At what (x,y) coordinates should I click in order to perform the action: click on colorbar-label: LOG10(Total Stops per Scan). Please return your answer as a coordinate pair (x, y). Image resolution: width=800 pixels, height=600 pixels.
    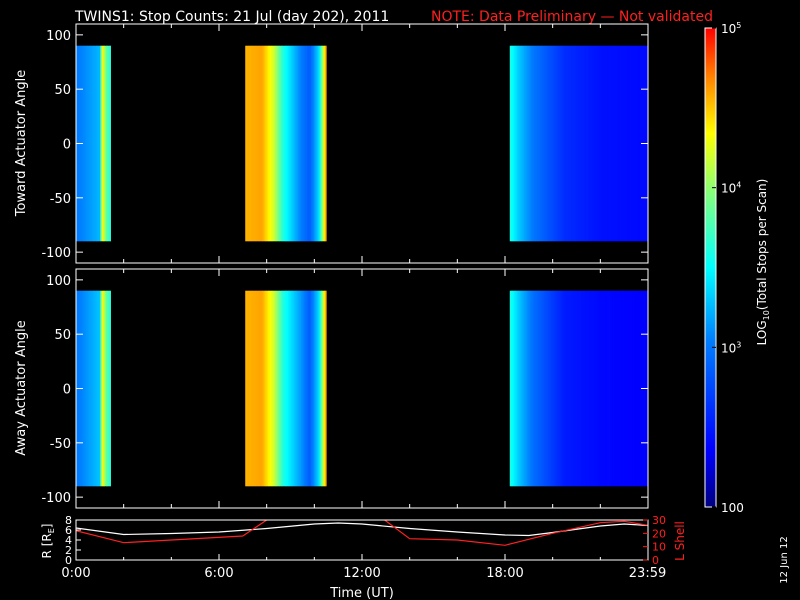
    Looking at the image, I should click on (763, 262).